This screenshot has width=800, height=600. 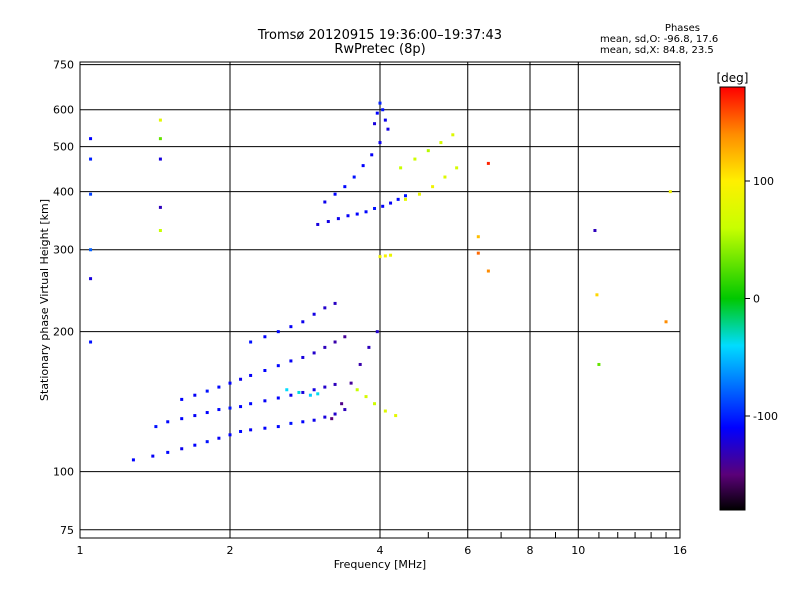 What do you see at coordinates (63, 65) in the screenshot?
I see `y-tick-label: 750` at bounding box center [63, 65].